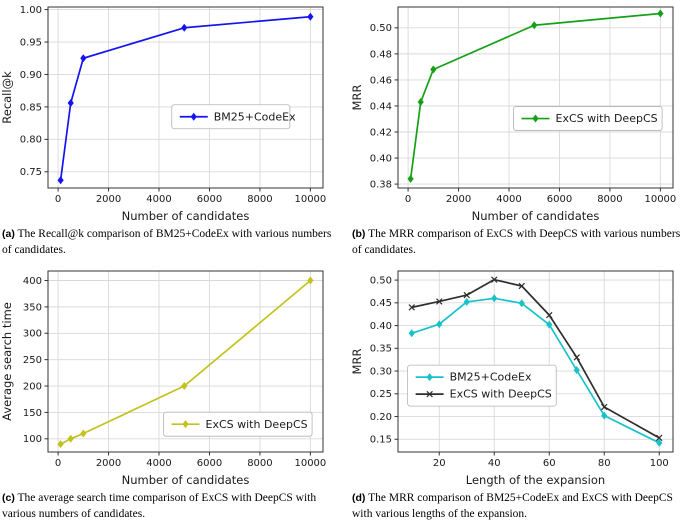  I want to click on y-tick-label: 0.20, so click(381, 417).